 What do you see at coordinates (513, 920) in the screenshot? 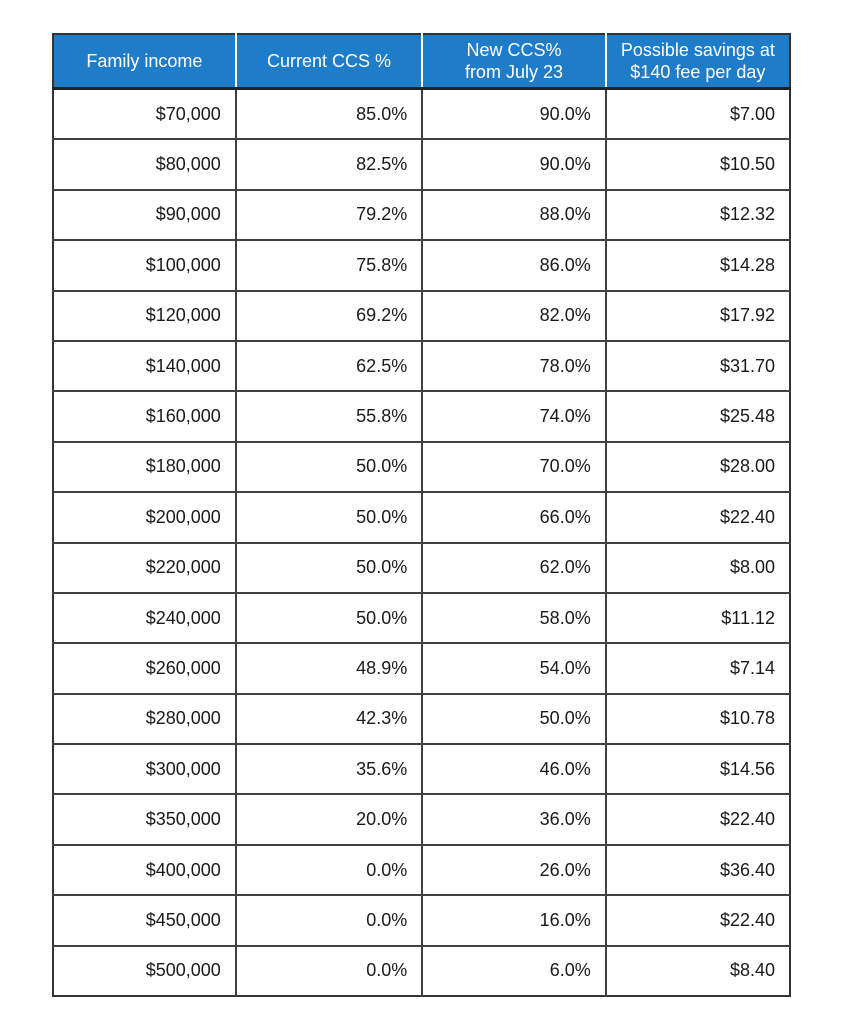
I see `table-cell: 16.0%` at bounding box center [513, 920].